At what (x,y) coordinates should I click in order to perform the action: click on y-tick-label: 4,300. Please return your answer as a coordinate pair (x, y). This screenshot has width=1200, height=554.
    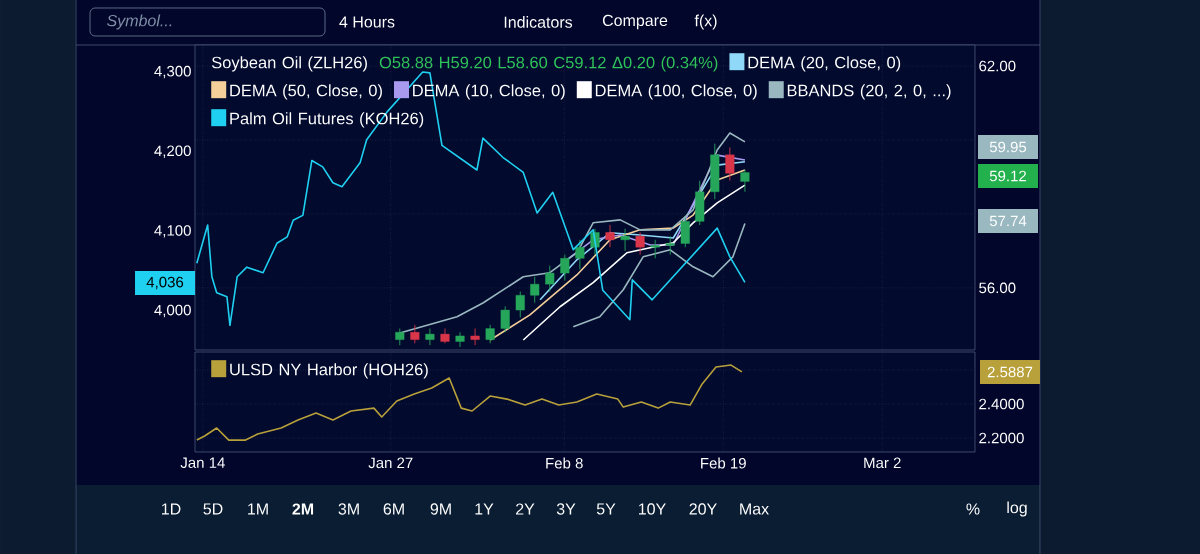
    Looking at the image, I should click on (172, 72).